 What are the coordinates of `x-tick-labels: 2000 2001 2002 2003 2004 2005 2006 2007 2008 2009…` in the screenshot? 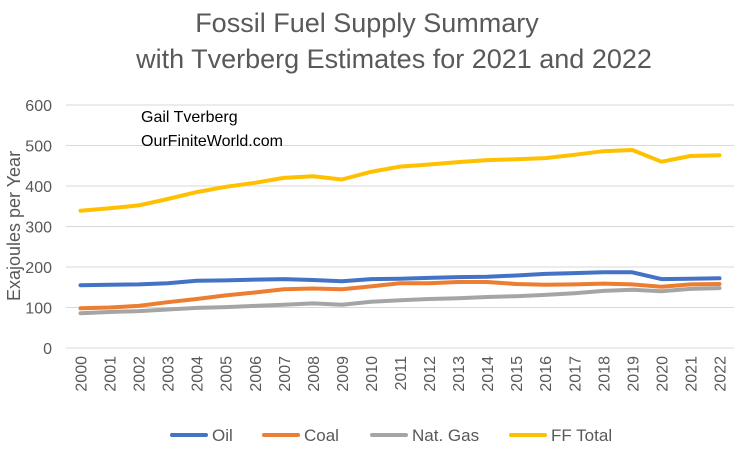 It's located at (402, 374).